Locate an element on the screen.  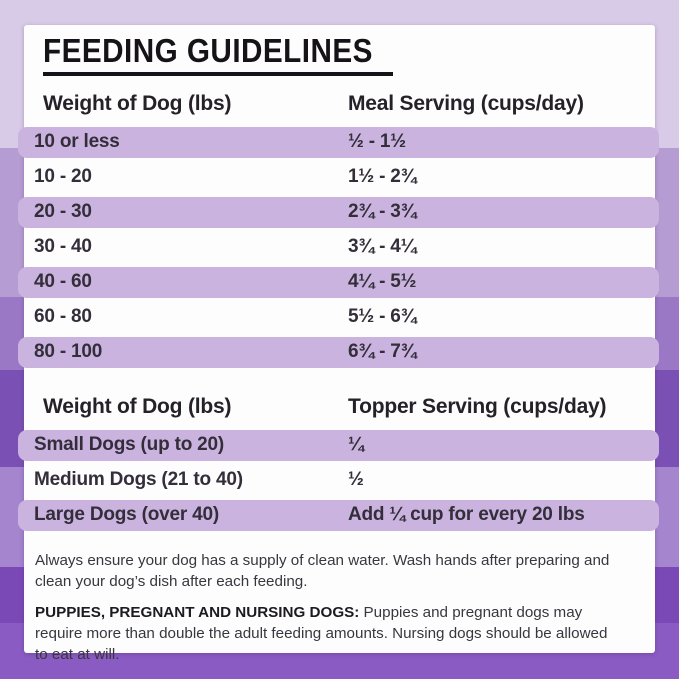
weight-cell: 60 - 80 is located at coordinates (63, 316).